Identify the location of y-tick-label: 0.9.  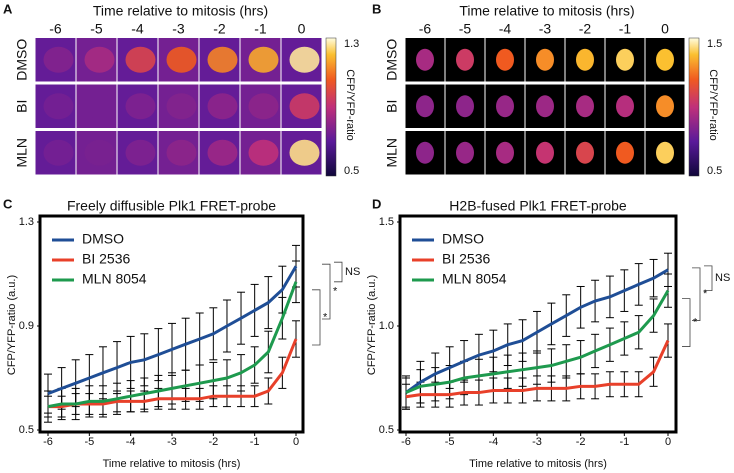
(26, 326).